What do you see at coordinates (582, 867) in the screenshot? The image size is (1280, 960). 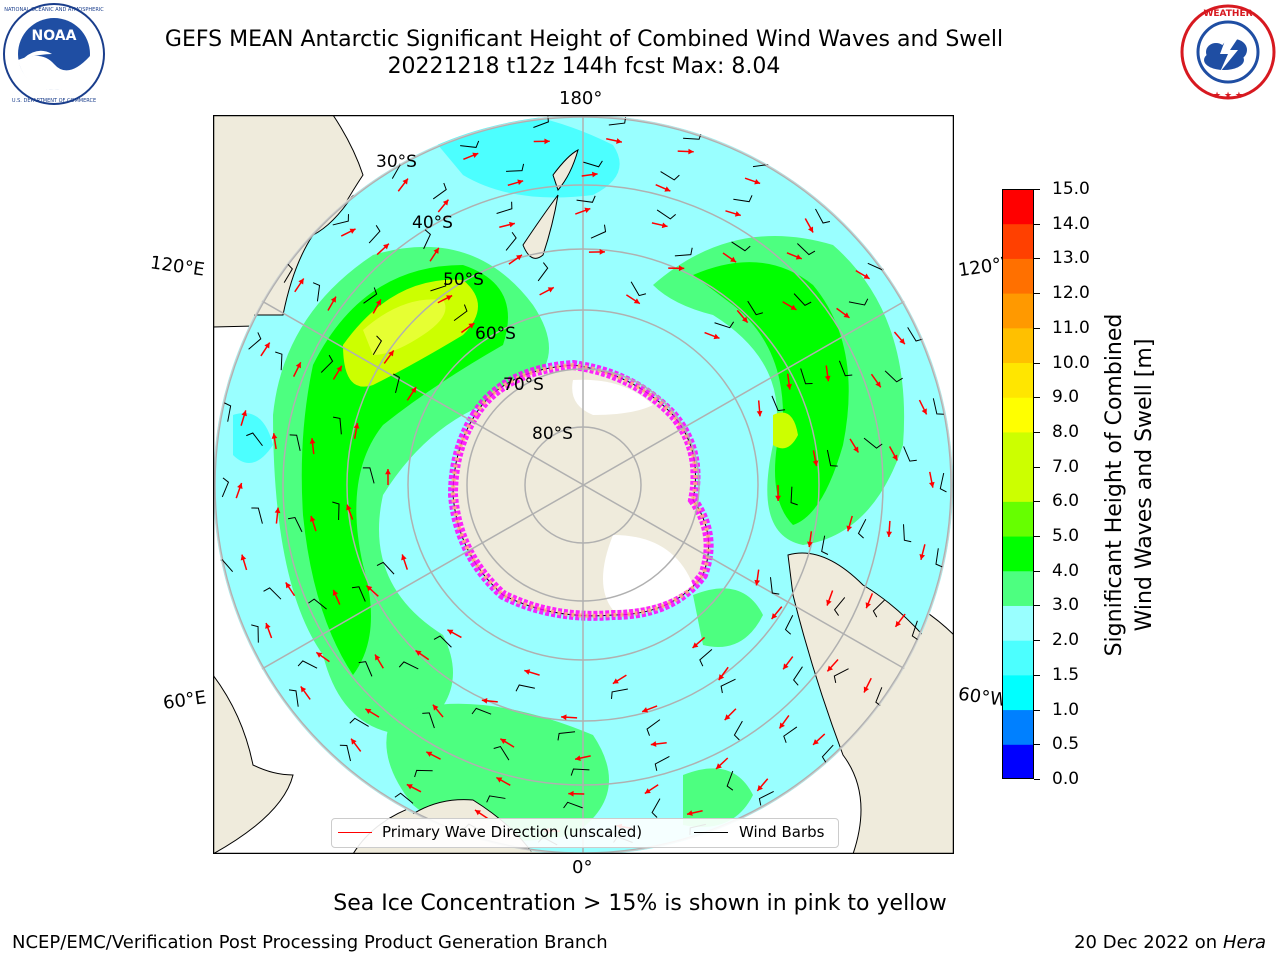 I see `lon-label-0: 0°` at bounding box center [582, 867].